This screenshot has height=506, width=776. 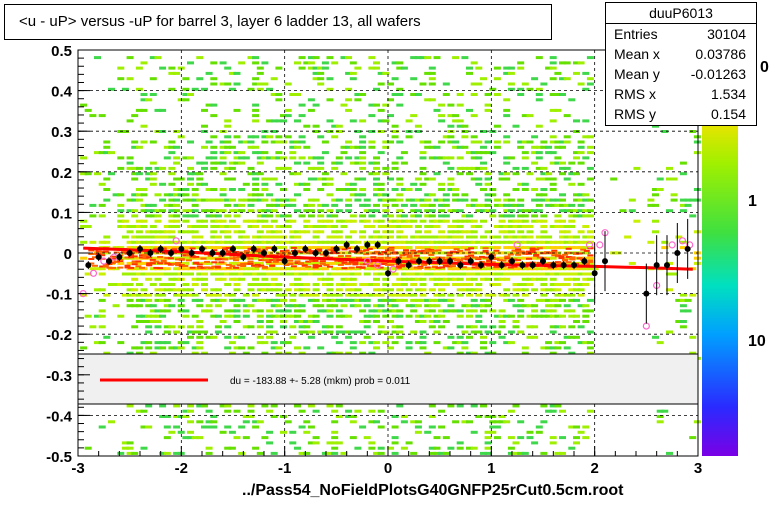 I want to click on stats-value: 0.03786, so click(x=720, y=54).